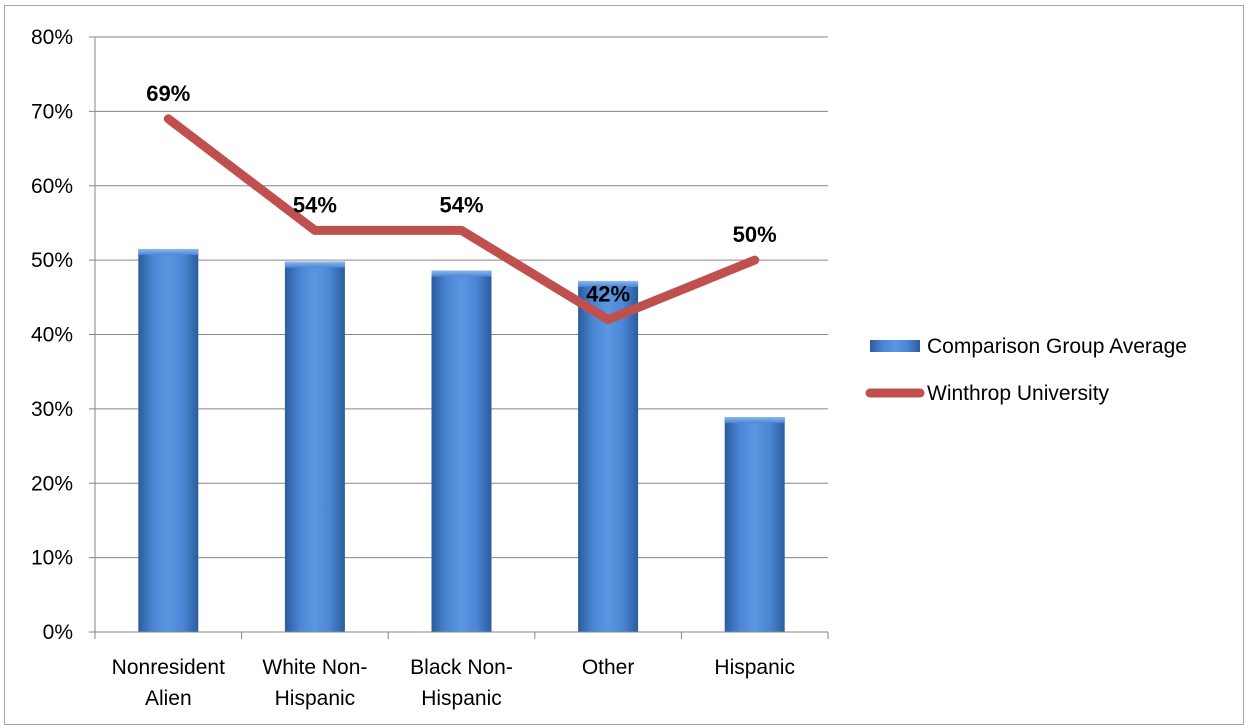 Image resolution: width=1248 pixels, height=728 pixels. Describe the element at coordinates (52, 335) in the screenshot. I see `y-tick-label: 40%` at that location.